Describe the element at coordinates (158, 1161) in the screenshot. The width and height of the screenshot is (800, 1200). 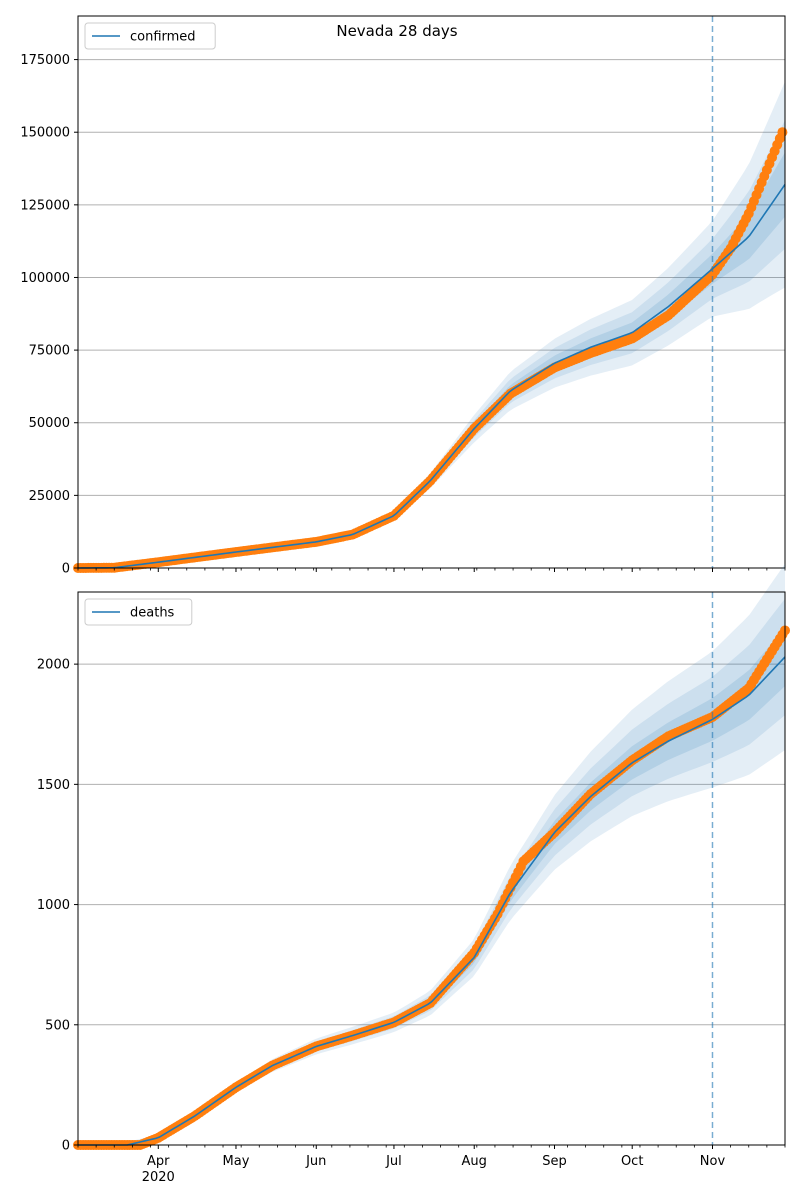
I see `x-tick-label: Apr` at that location.